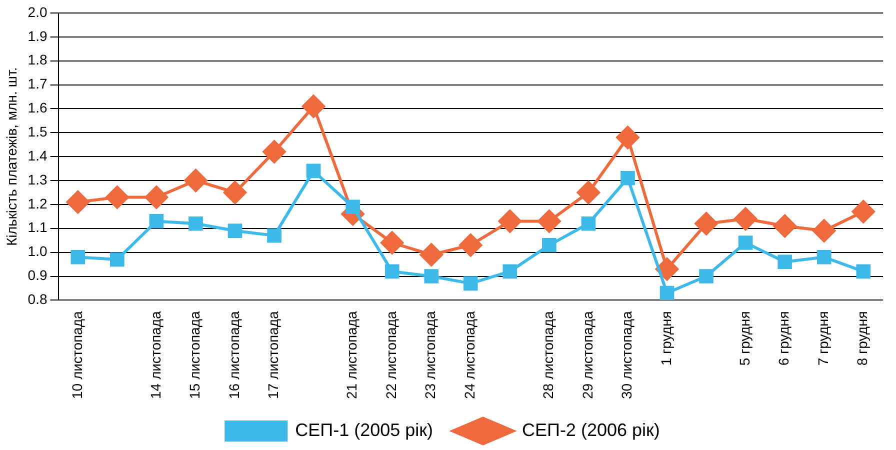 The height and width of the screenshot is (450, 896). What do you see at coordinates (587, 355) in the screenshot?
I see `x-tick-label: 29 листопада` at bounding box center [587, 355].